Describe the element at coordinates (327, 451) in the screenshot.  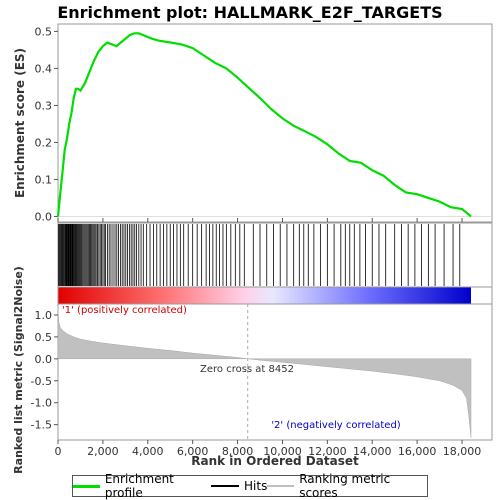
I see `x-tick-label: 12,000` at that location.